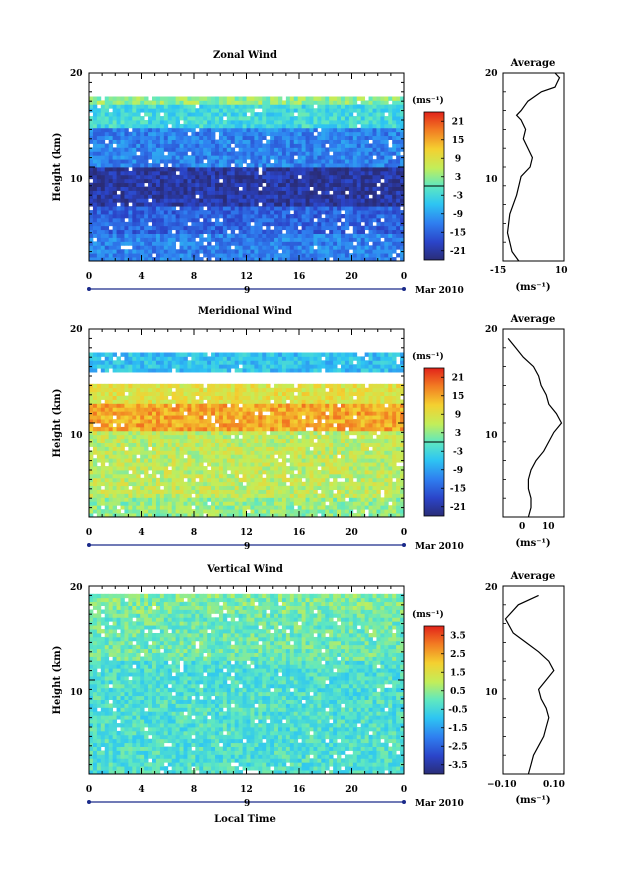 The height and width of the screenshot is (878, 617). I want to click on zonal-avg-ytick-10: 10, so click(491, 180).